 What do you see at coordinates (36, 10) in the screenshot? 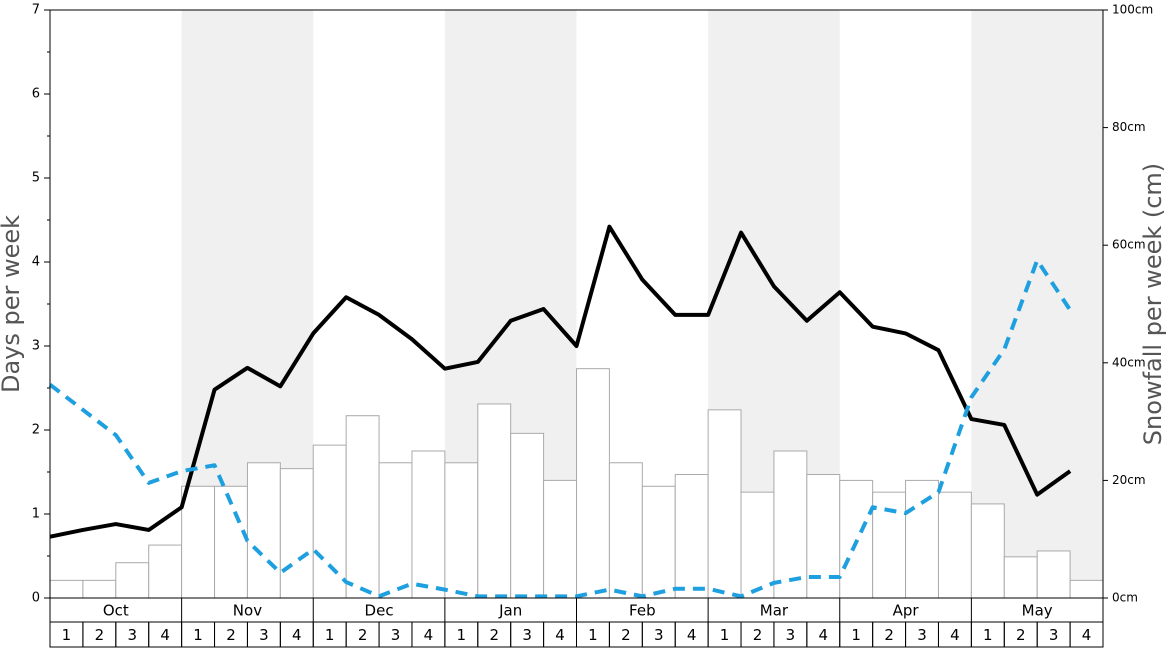
I see `y-tick-label: 7` at bounding box center [36, 10].